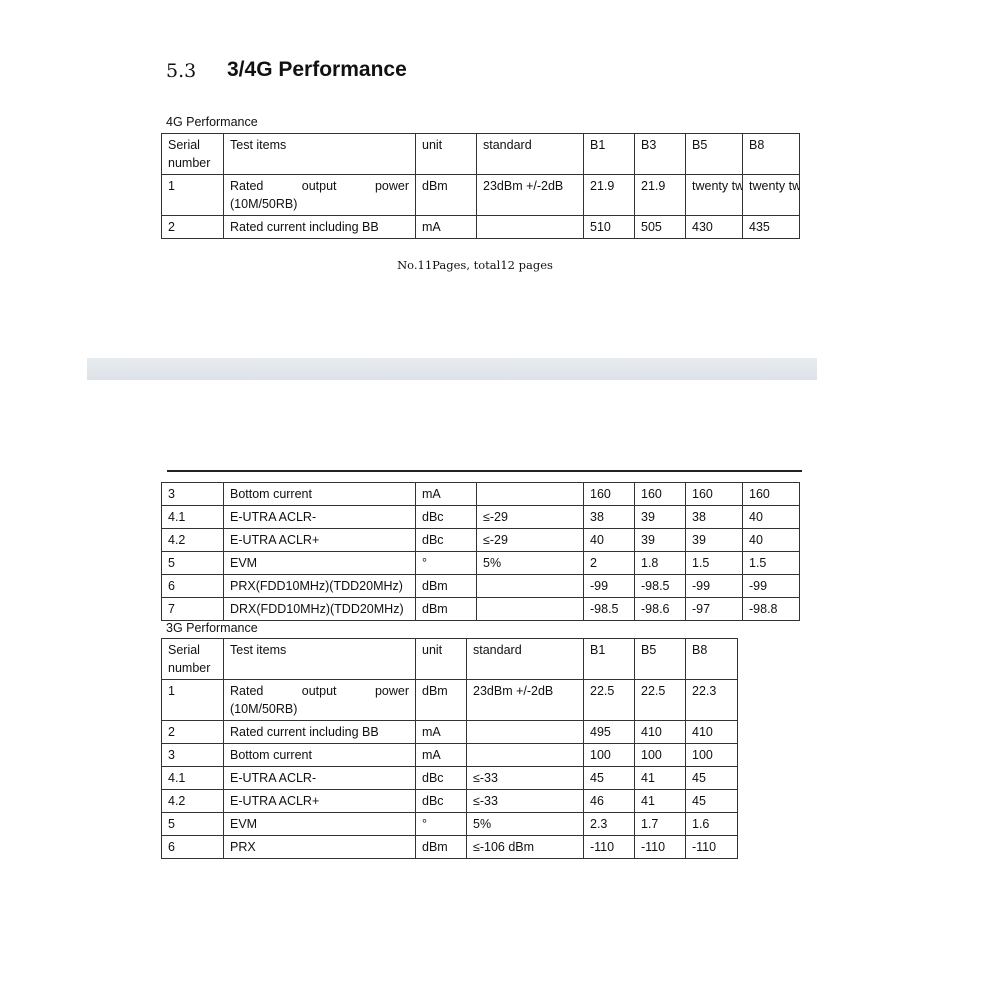 Image resolution: width=1000 pixels, height=1000 pixels. Describe the element at coordinates (609, 700) in the screenshot. I see `table-cell: 22.5` at that location.